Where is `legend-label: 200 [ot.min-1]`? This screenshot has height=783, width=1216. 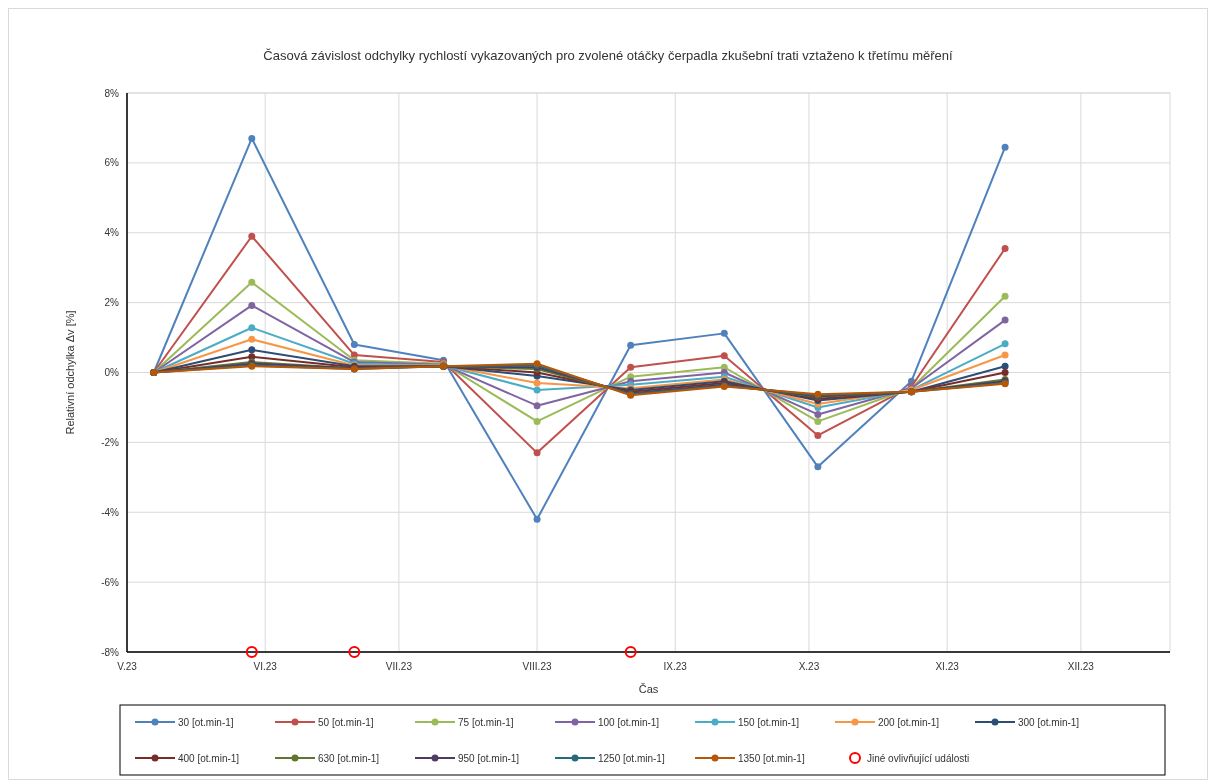
legend-label: 200 [ot.min-1] is located at coordinates (909, 722).